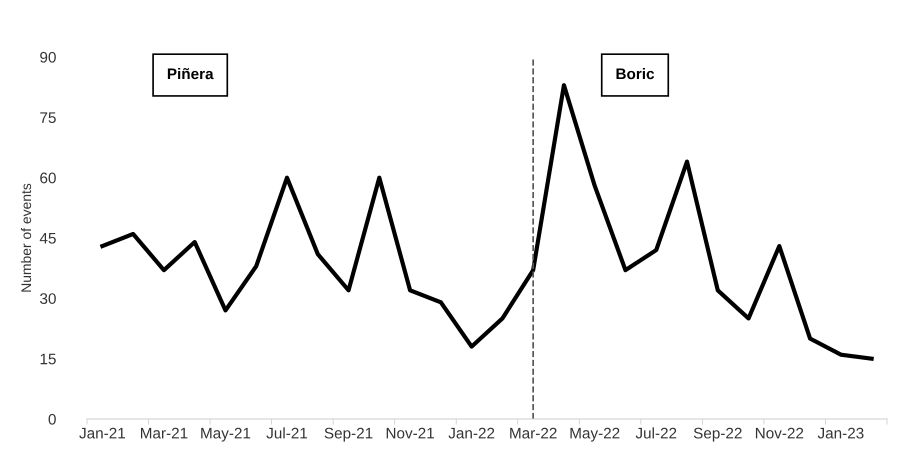 Image resolution: width=906 pixels, height=455 pixels. What do you see at coordinates (225, 435) in the screenshot?
I see `x-tick-label: May-21` at bounding box center [225, 435].